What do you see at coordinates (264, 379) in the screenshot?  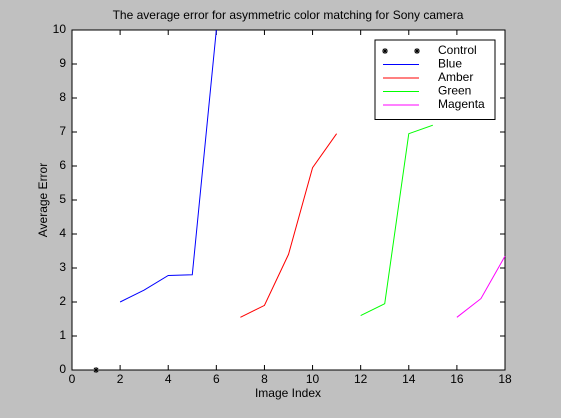 I see `x-tick-label: 8` at bounding box center [264, 379].